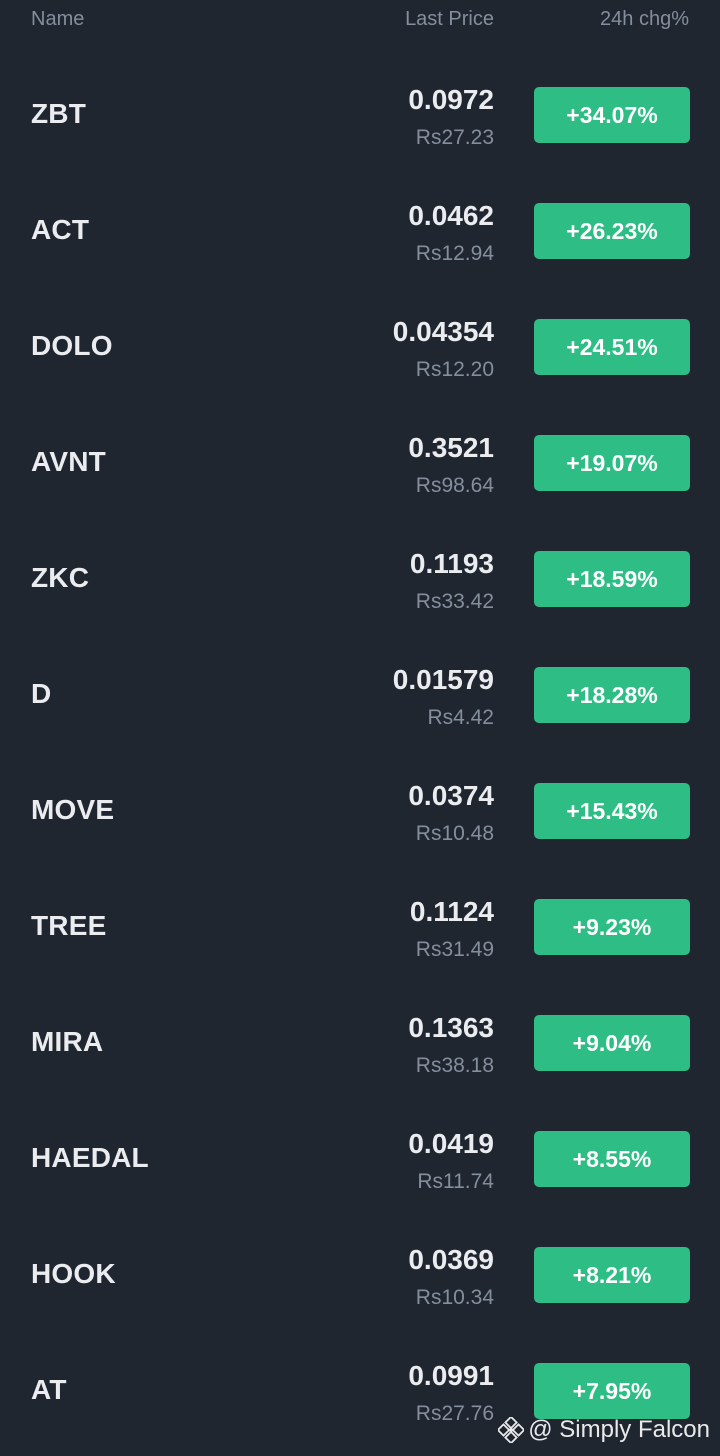  I want to click on fiat-price: Rs12.20, so click(454, 369).